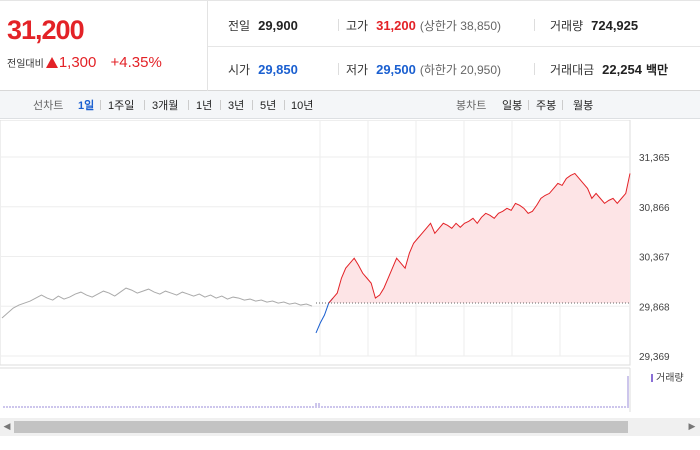 The width and height of the screenshot is (700, 450). I want to click on scroll-right-icon: ▶, so click(692, 427).